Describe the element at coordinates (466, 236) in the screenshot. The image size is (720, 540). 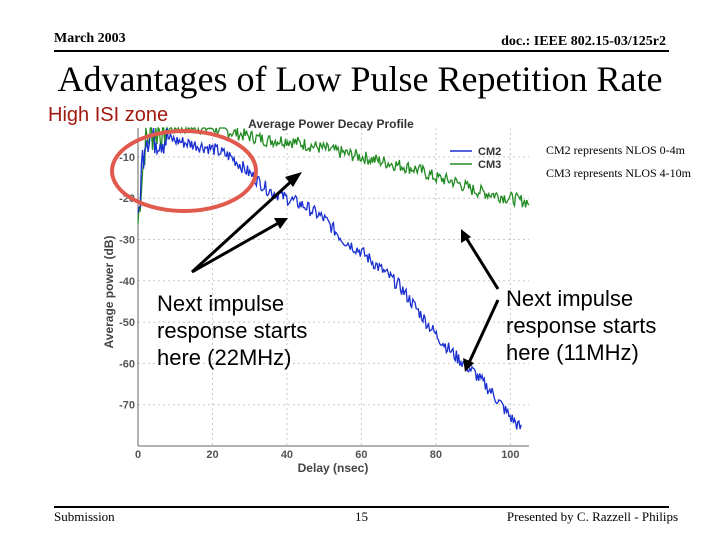
I see `arrow-right-upper-head` at that location.